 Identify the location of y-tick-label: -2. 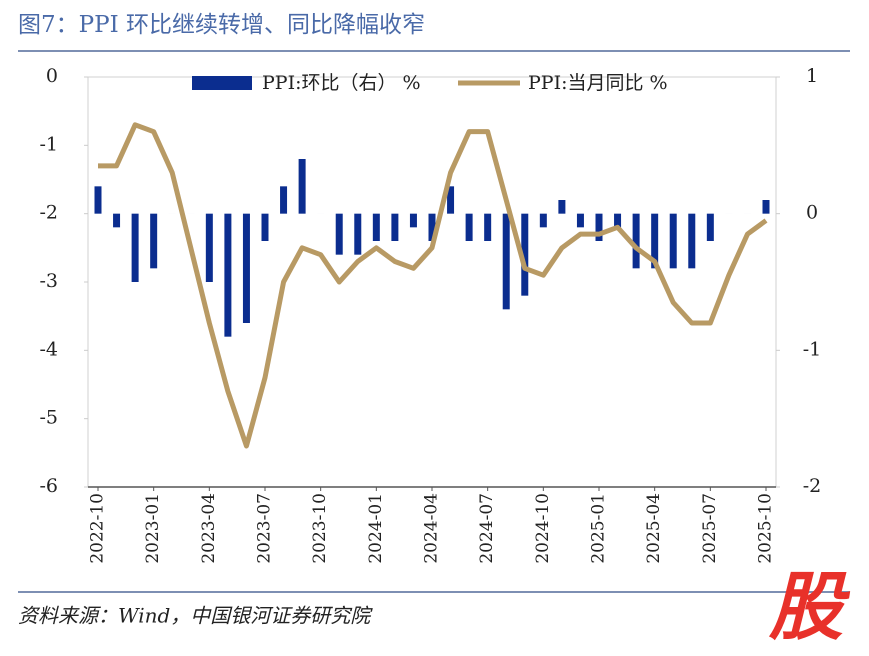
(48, 213).